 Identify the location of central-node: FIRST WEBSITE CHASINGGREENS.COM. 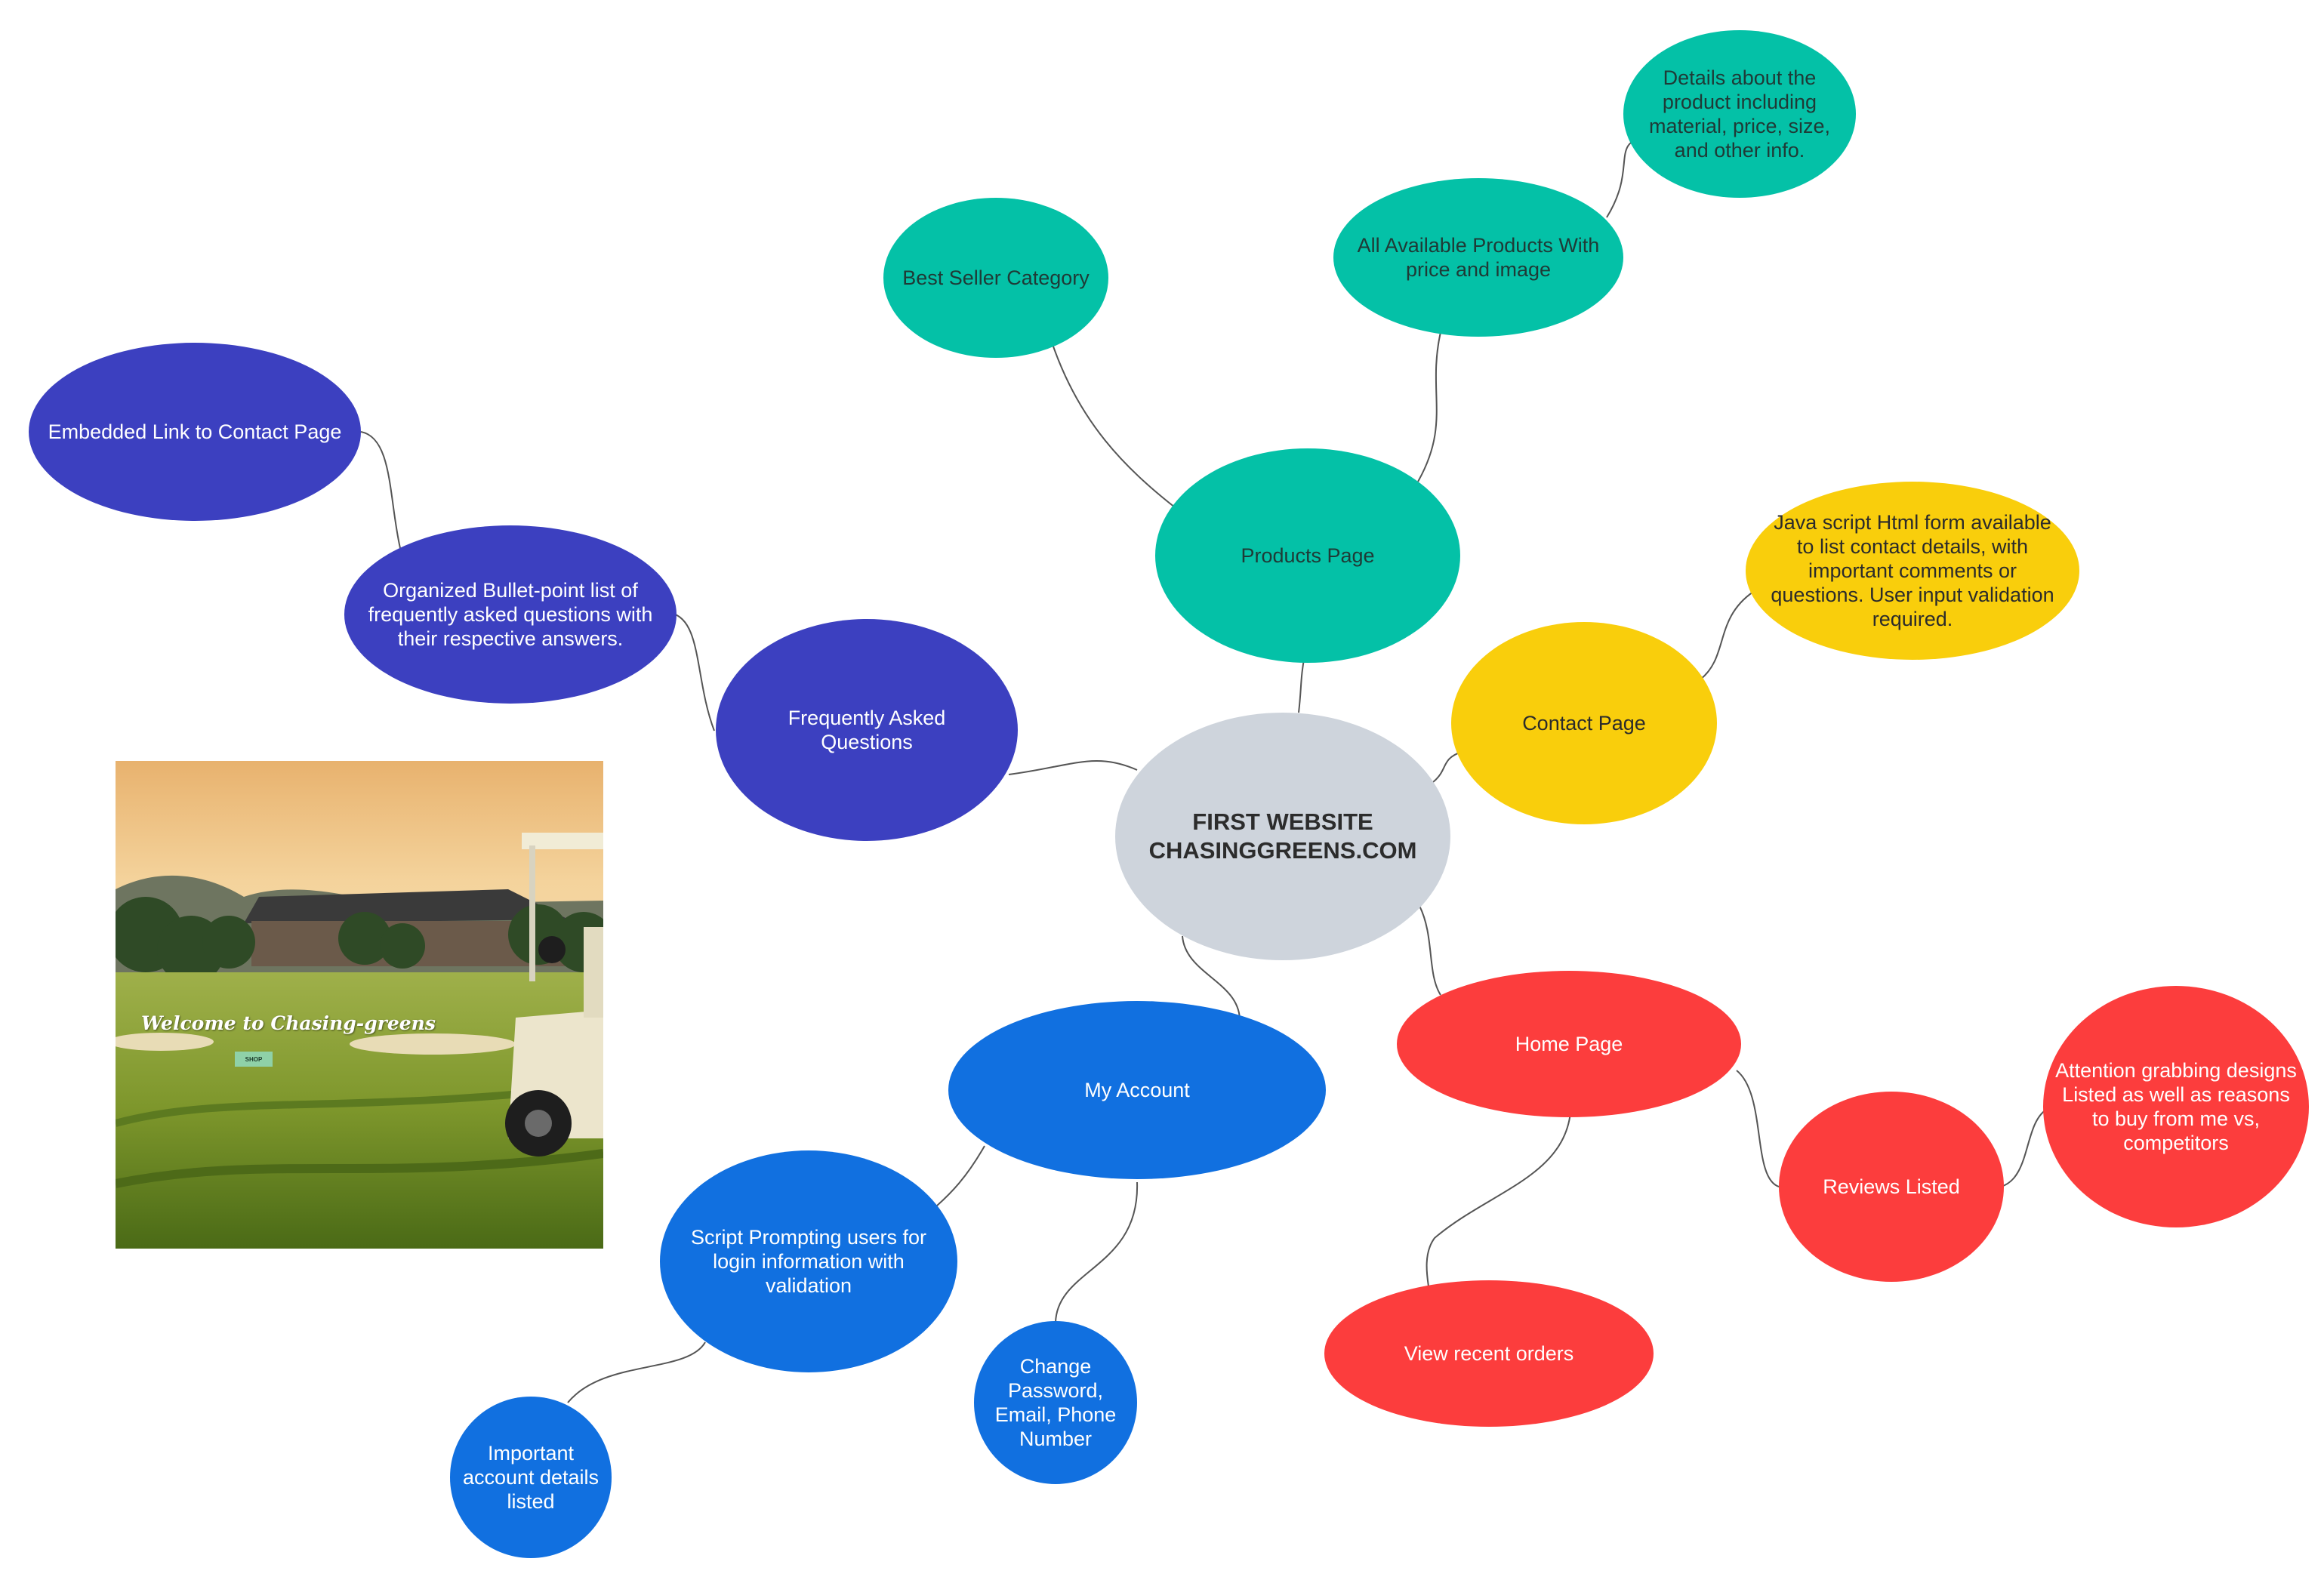
(1282, 836).